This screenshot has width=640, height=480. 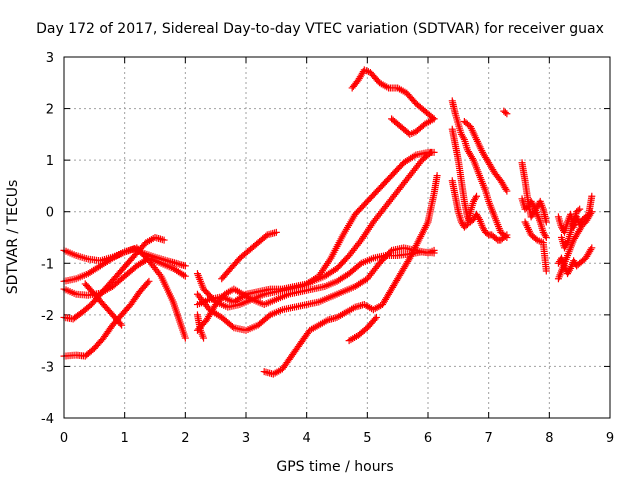 What do you see at coordinates (246, 438) in the screenshot?
I see `x-tick-label: 3` at bounding box center [246, 438].